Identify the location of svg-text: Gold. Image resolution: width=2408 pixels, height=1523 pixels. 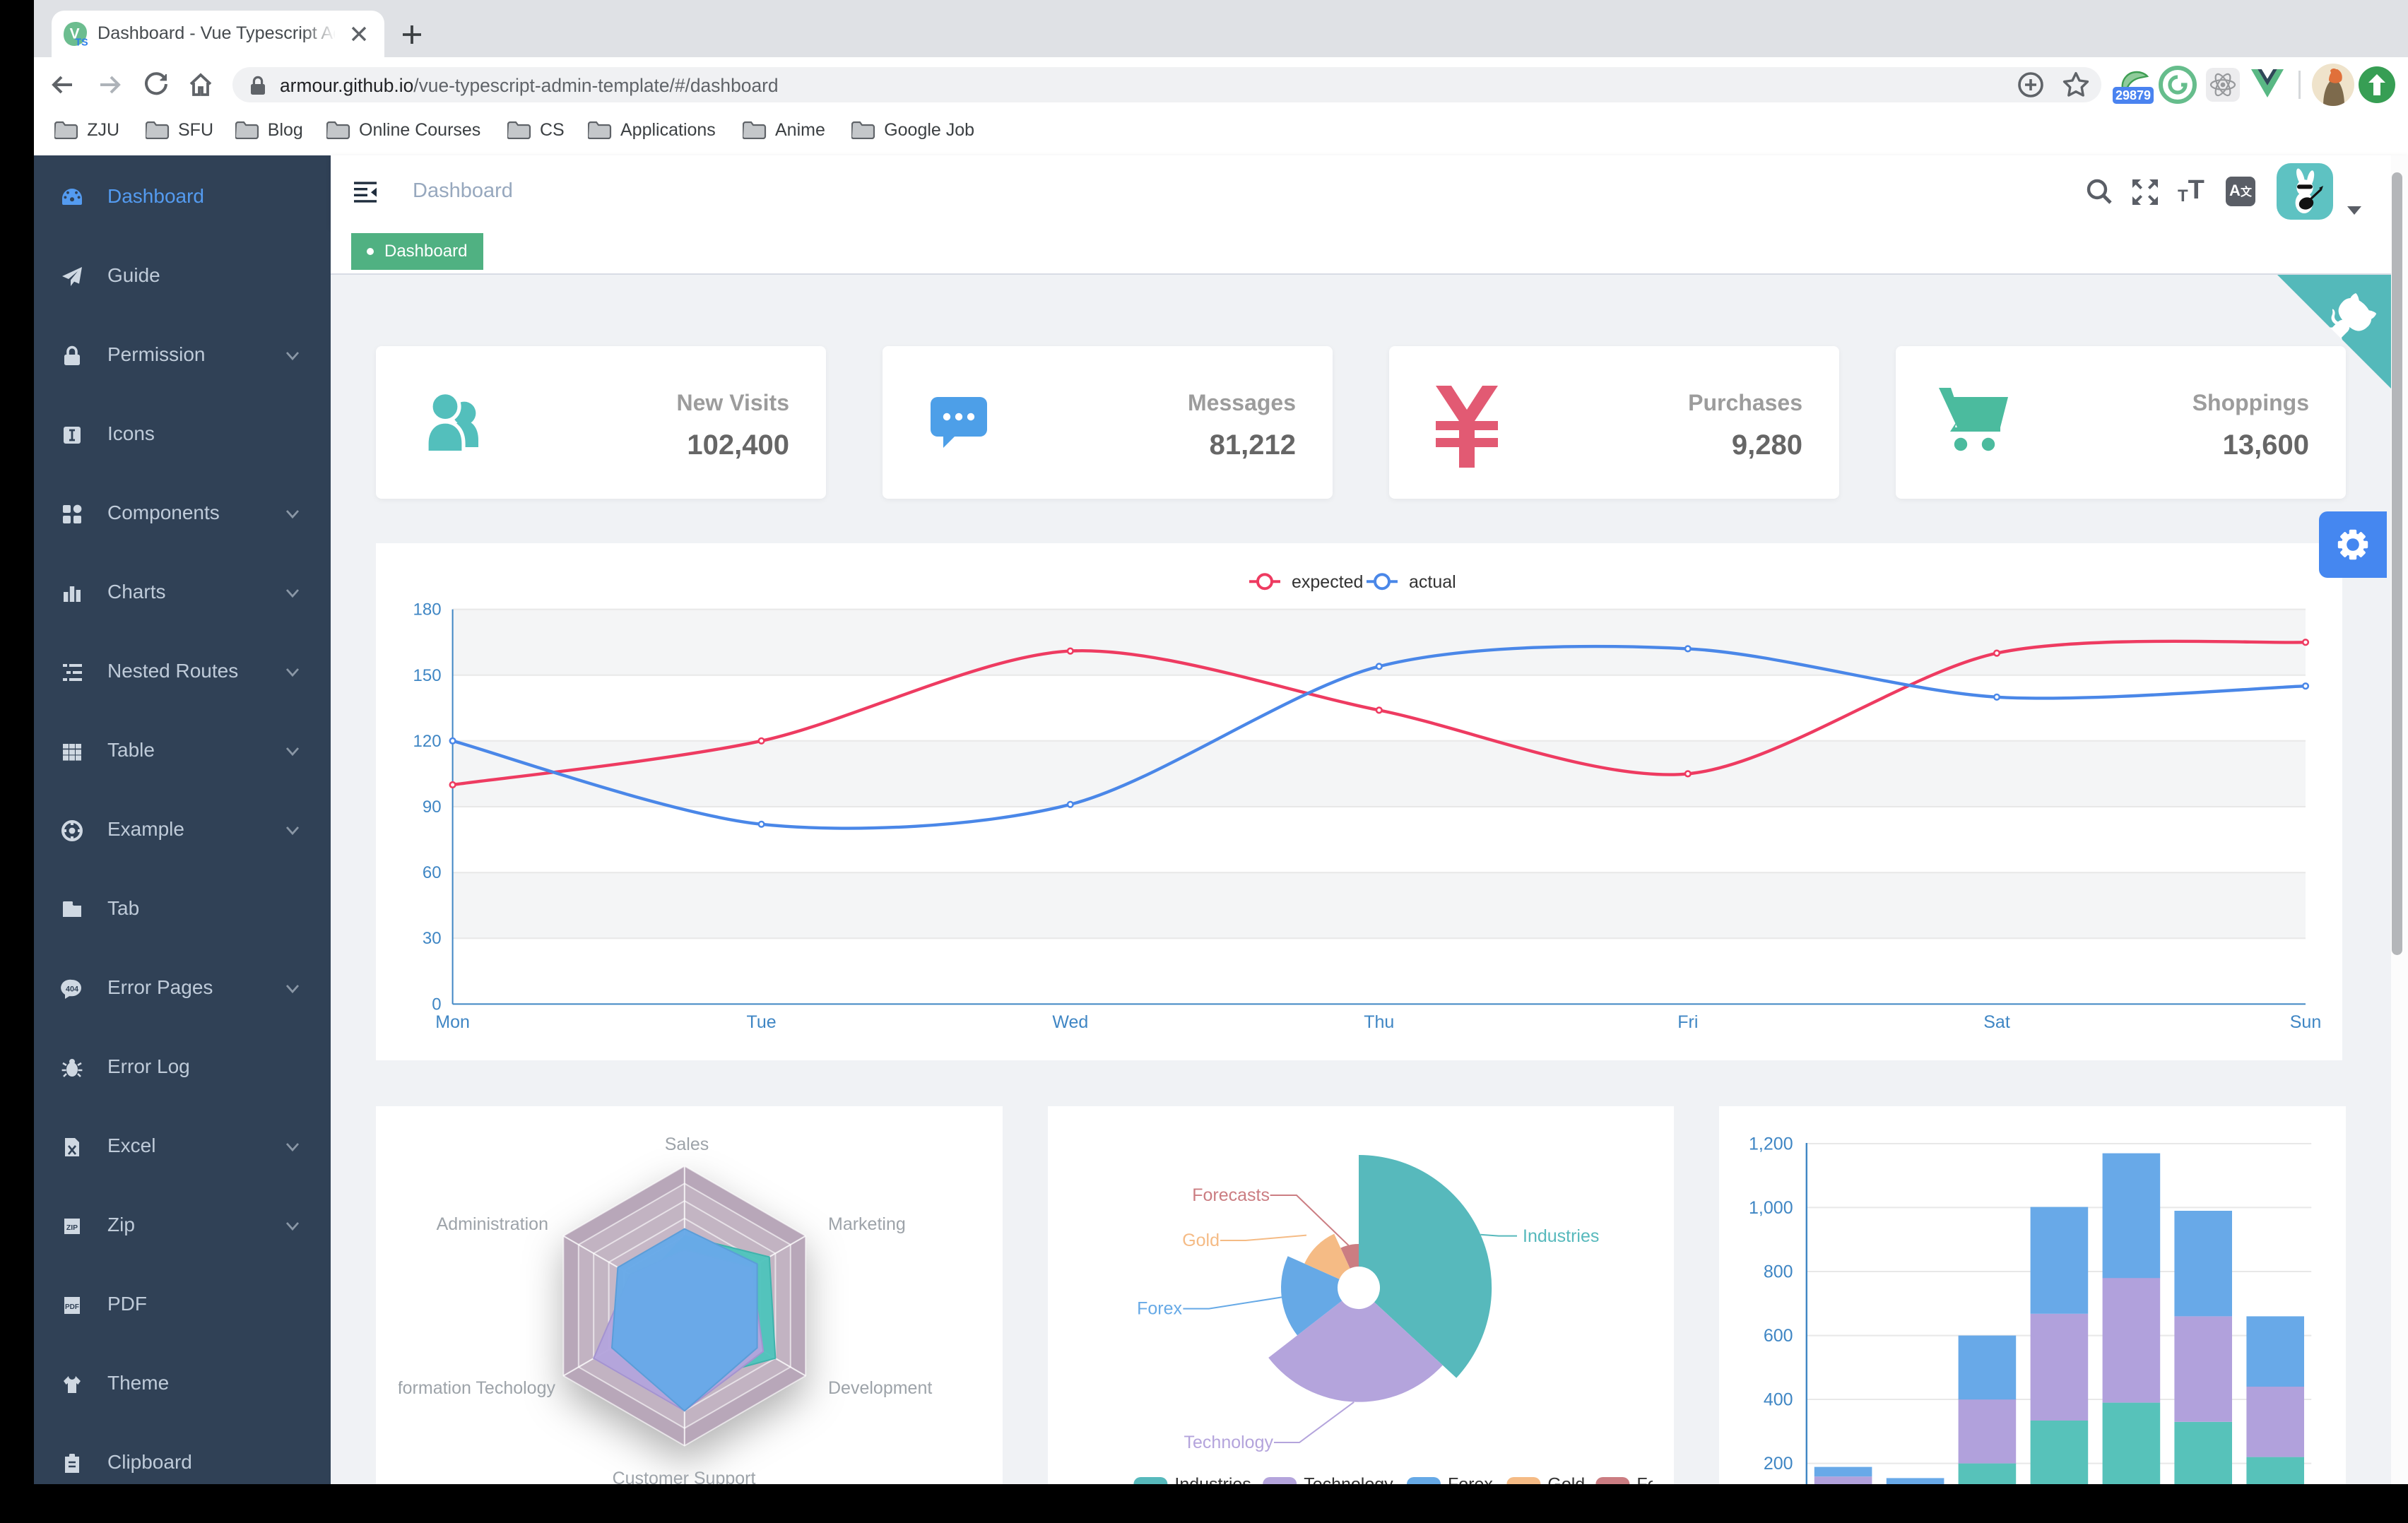
(1201, 1240).